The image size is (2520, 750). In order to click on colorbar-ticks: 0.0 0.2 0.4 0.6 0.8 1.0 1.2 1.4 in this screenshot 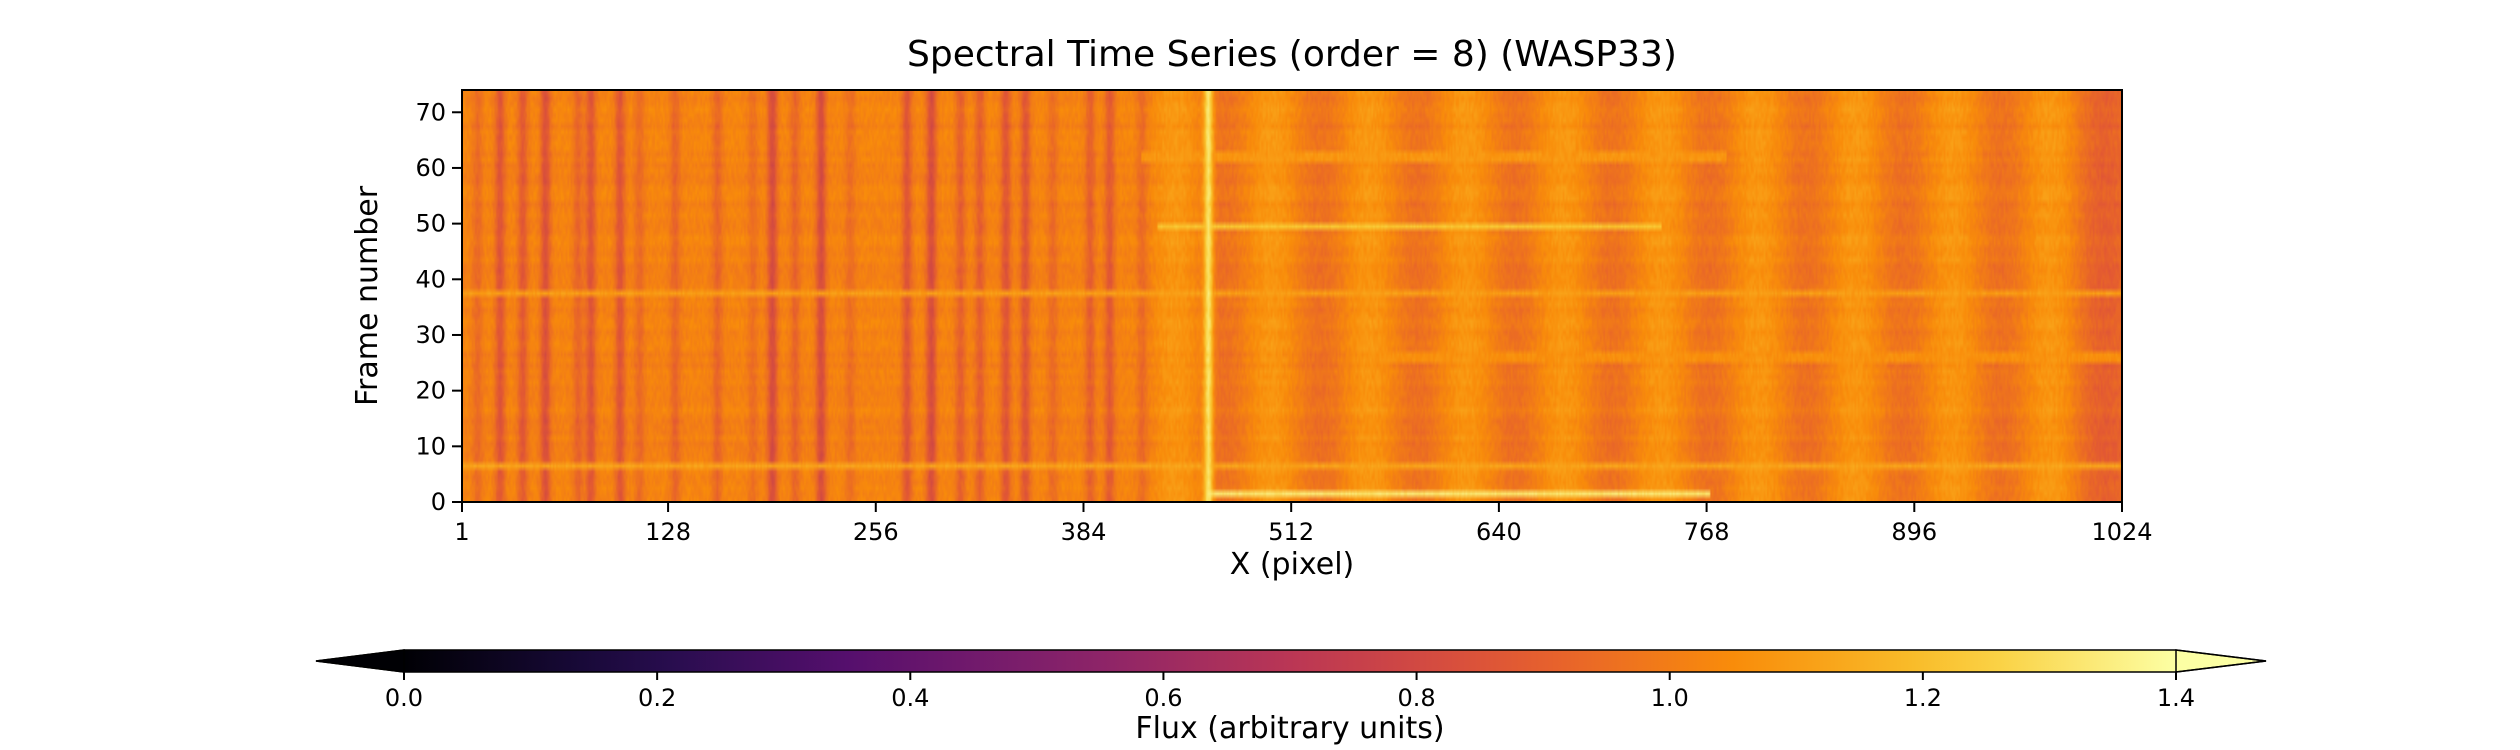, I will do `click(1290, 692)`.